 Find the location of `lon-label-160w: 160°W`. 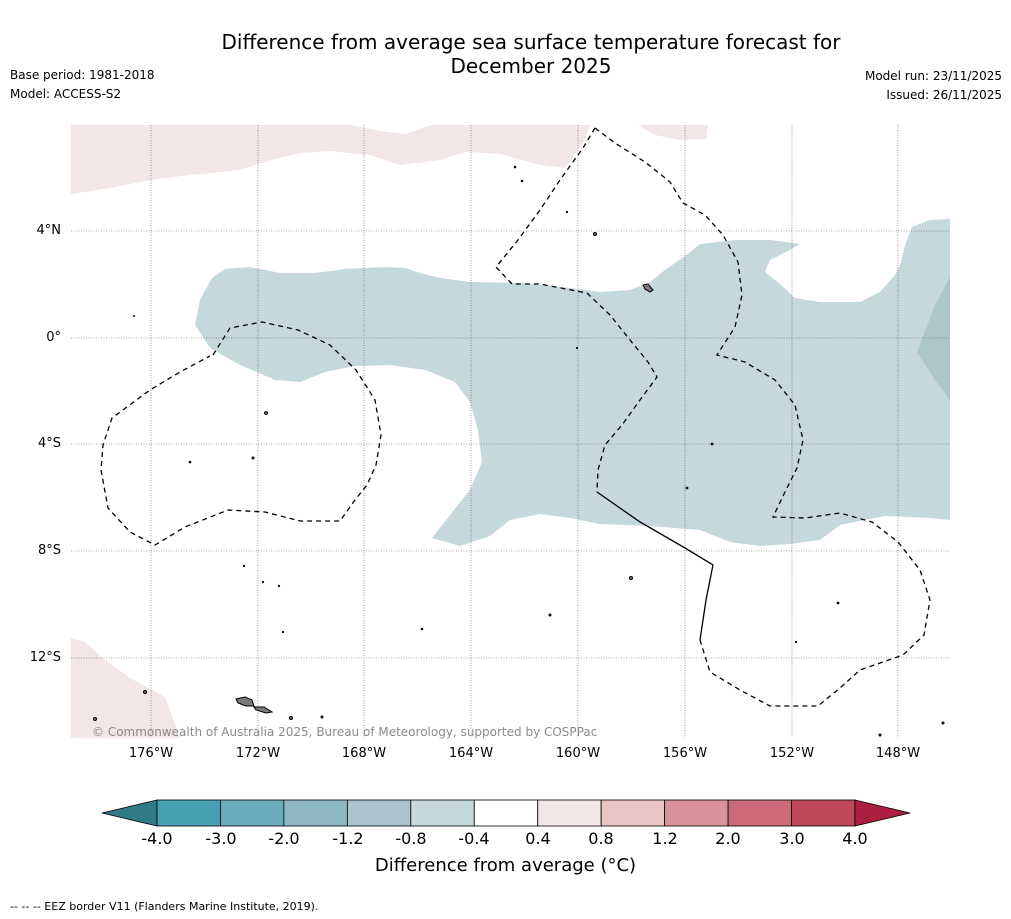

lon-label-160w: 160°W is located at coordinates (578, 753).